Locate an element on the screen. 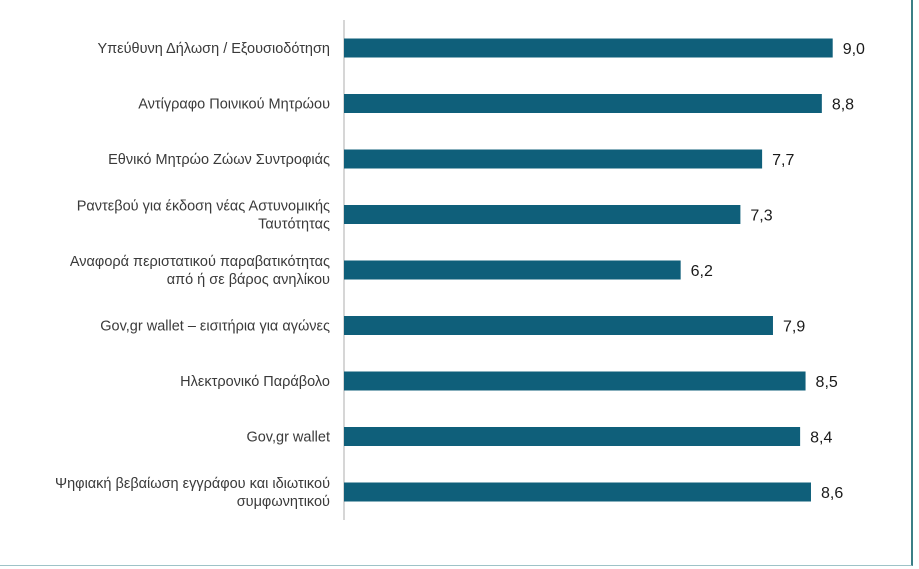  value-label: 8,5 is located at coordinates (827, 382).